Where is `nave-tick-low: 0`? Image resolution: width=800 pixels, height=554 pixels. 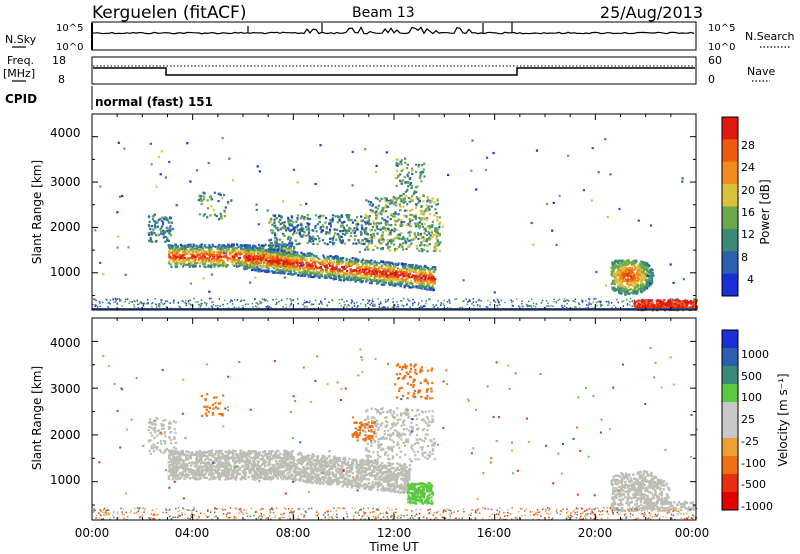
nave-tick-low: 0 is located at coordinates (711, 79).